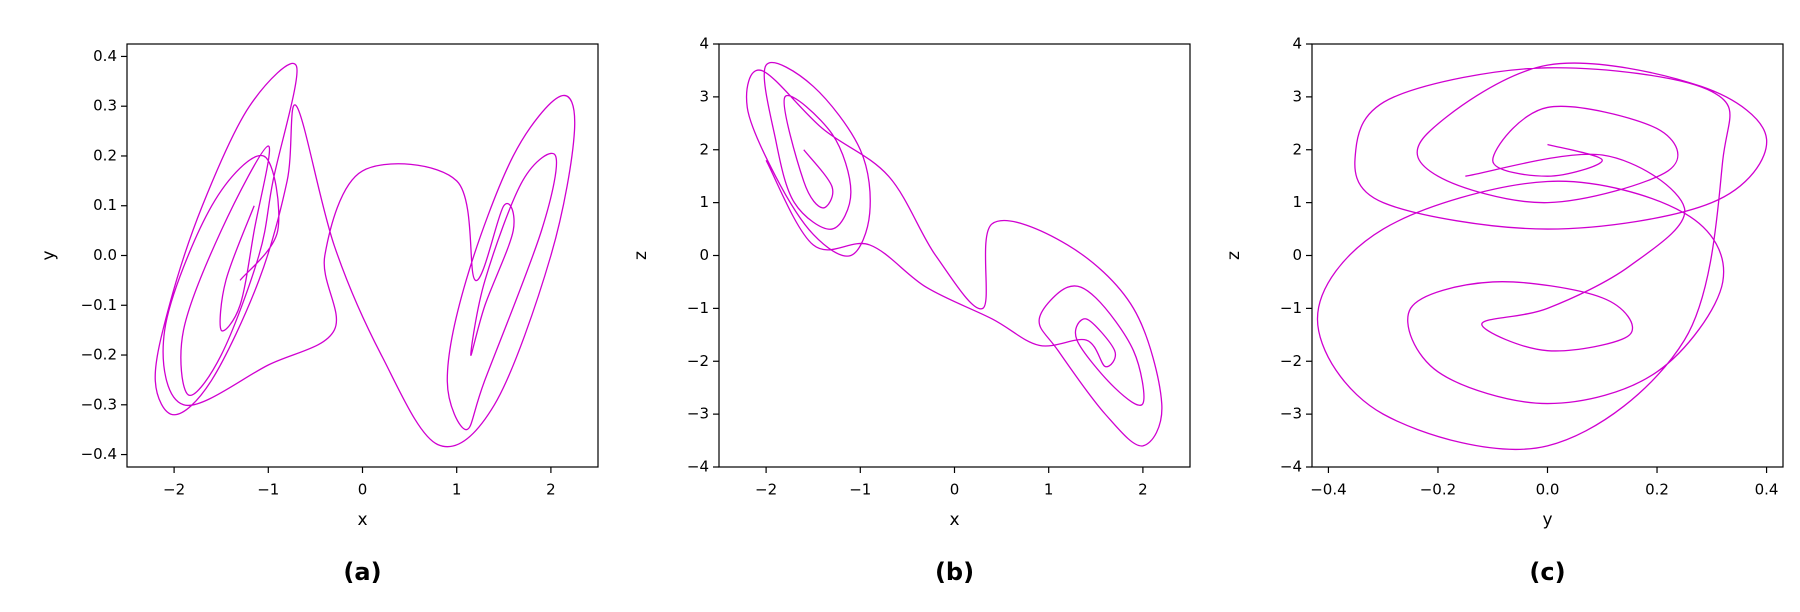 This screenshot has height=612, width=1800. I want to click on panel-label: (c), so click(1547, 572).